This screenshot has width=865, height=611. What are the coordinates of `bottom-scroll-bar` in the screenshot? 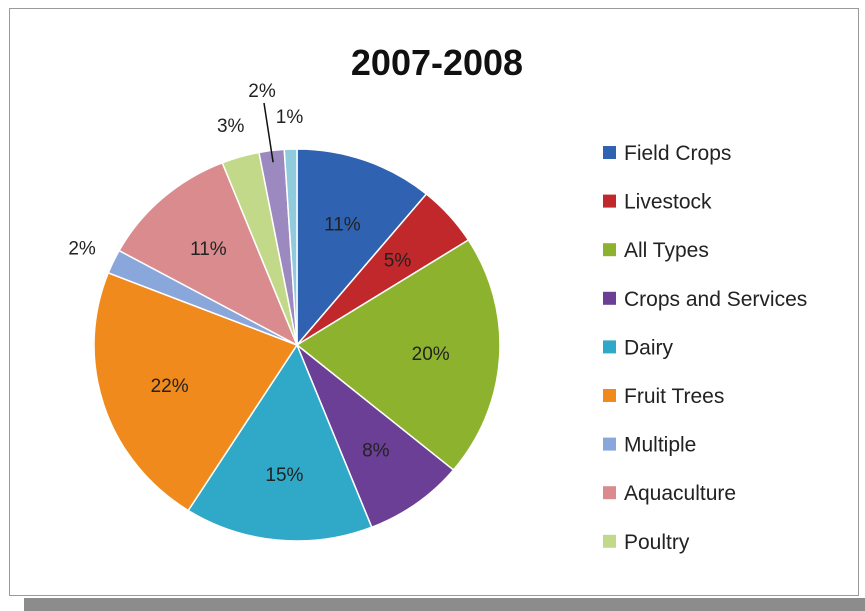 It's located at (444, 604).